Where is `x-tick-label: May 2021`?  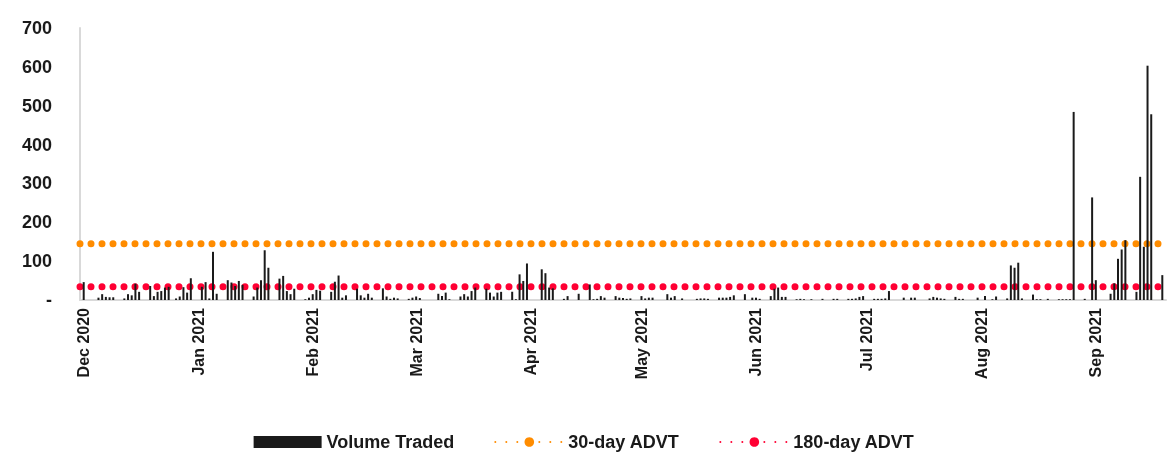
x-tick-label: May 2021 is located at coordinates (641, 343).